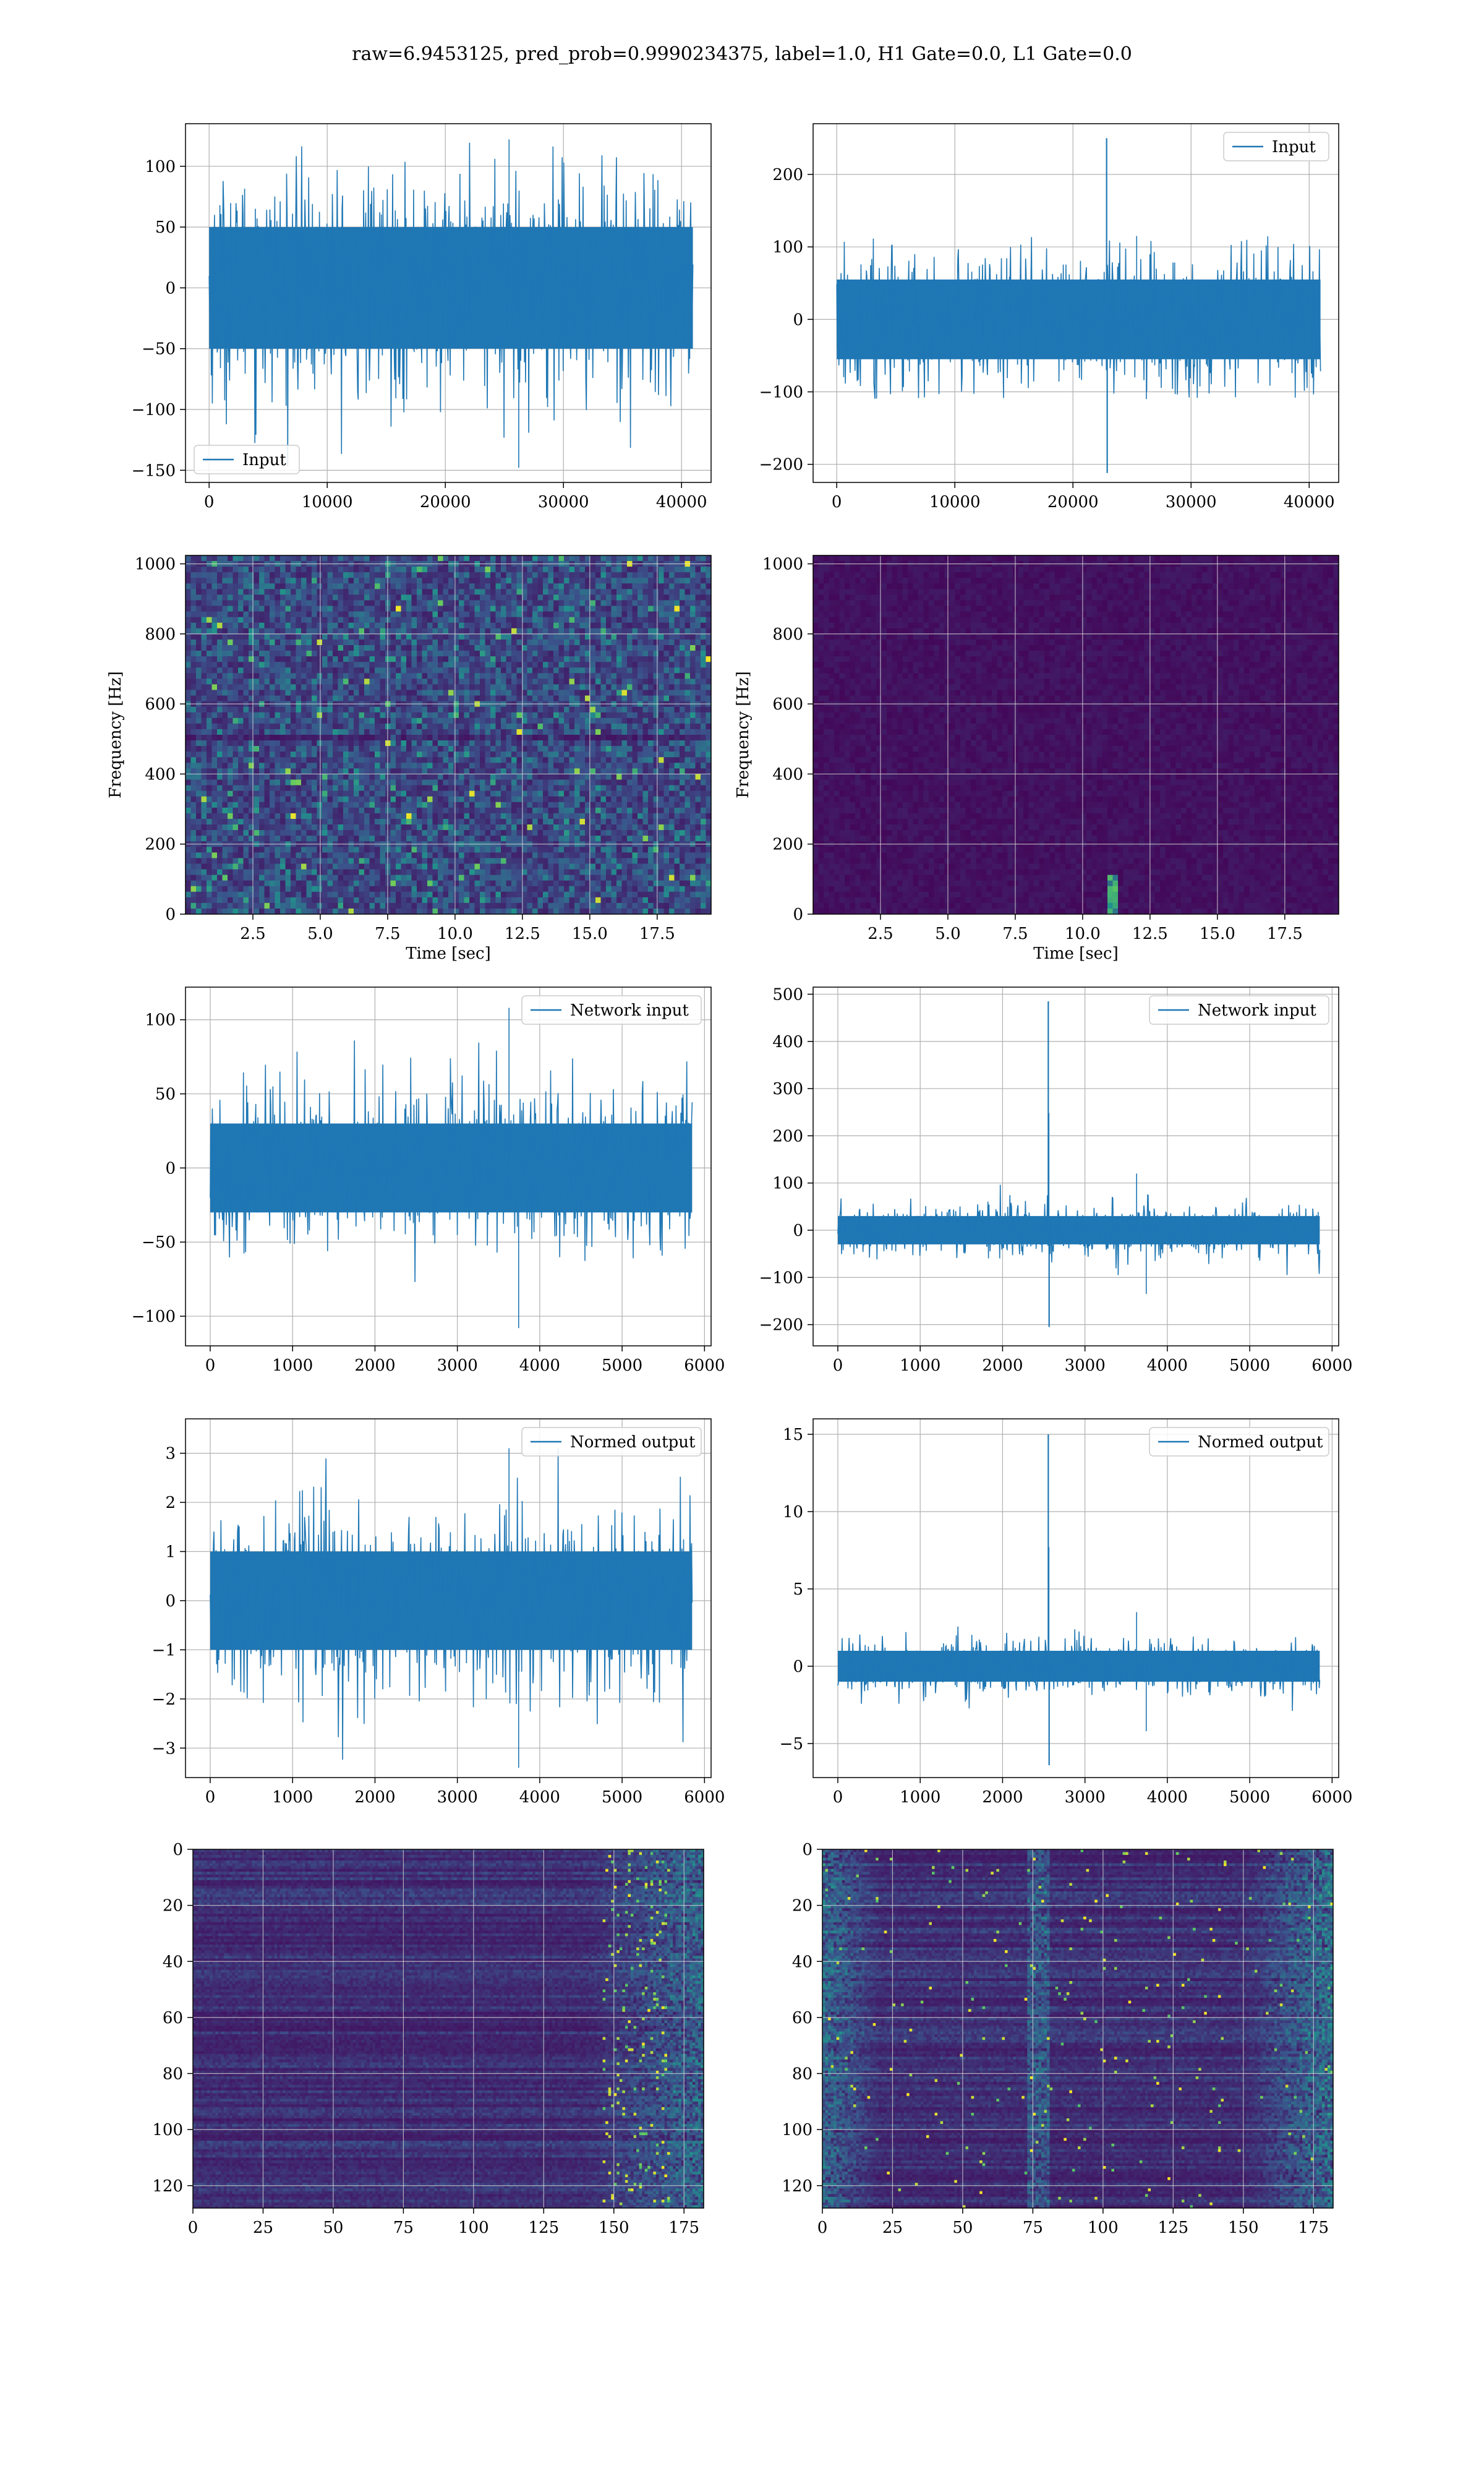  Describe the element at coordinates (1217, 934) in the screenshot. I see `x-tick-label: 15.0` at that location.